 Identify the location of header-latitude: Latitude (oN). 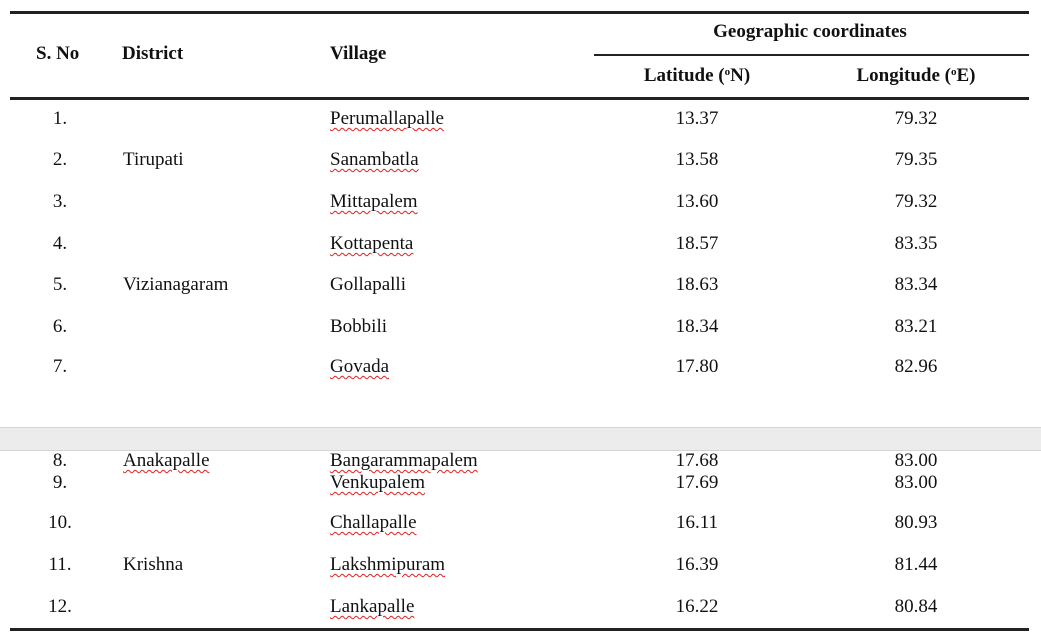
(697, 75).